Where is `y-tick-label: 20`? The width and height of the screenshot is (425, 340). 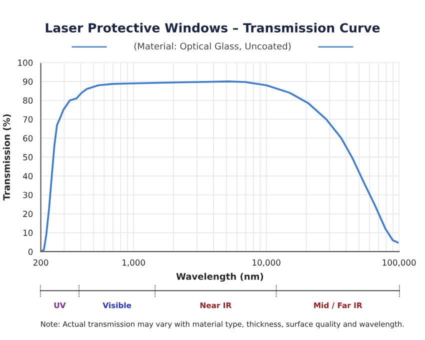 y-tick-label: 20 is located at coordinates (28, 214).